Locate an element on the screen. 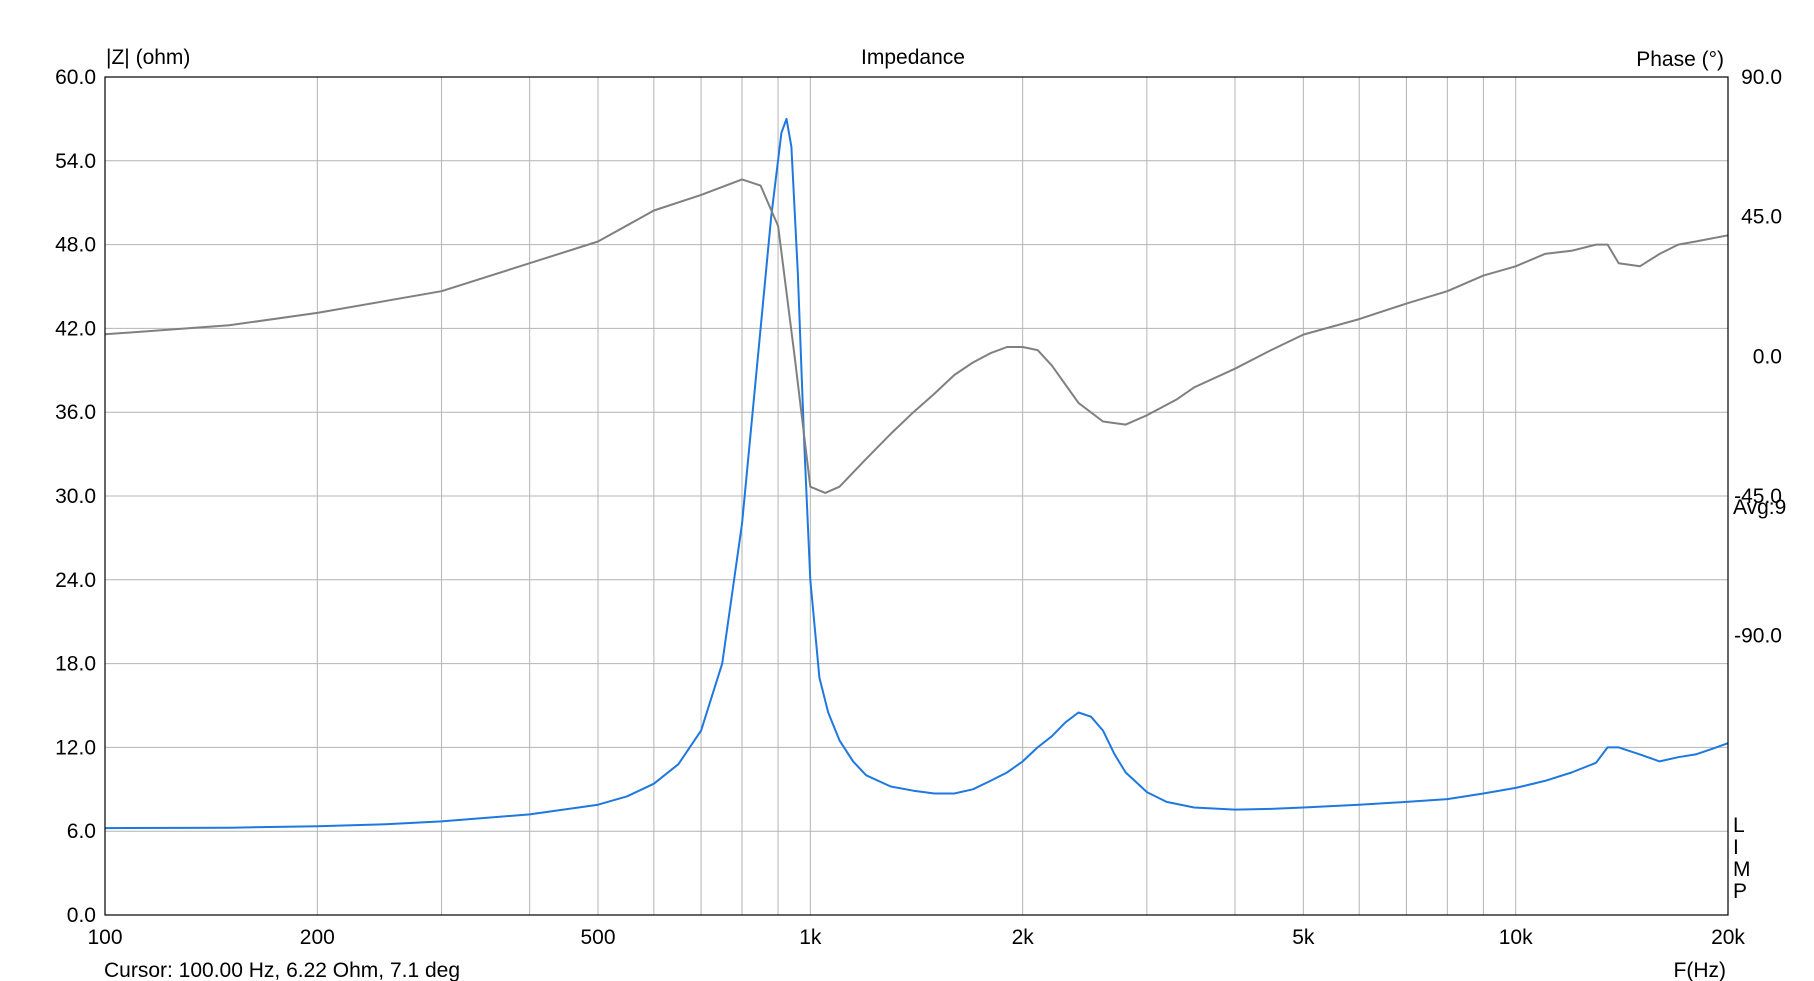 This screenshot has width=1814, height=981. x-tick-label: 100 is located at coordinates (104, 937).